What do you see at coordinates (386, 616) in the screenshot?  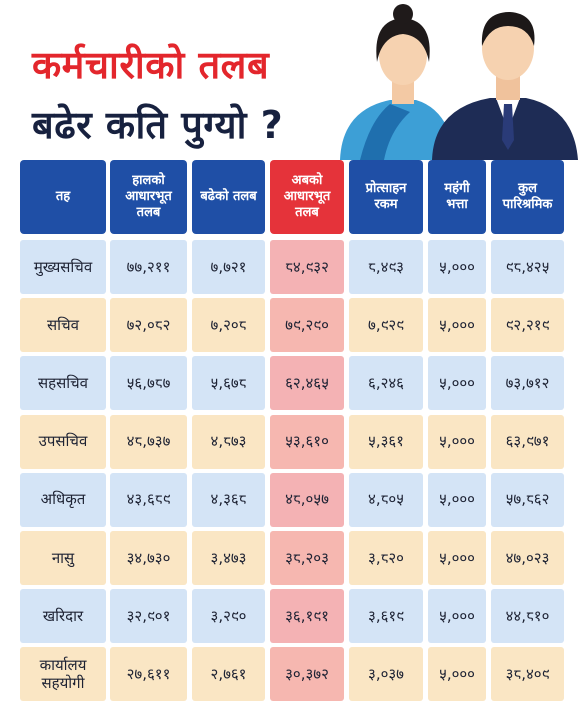 I see `table-cell: ३,६१९` at bounding box center [386, 616].